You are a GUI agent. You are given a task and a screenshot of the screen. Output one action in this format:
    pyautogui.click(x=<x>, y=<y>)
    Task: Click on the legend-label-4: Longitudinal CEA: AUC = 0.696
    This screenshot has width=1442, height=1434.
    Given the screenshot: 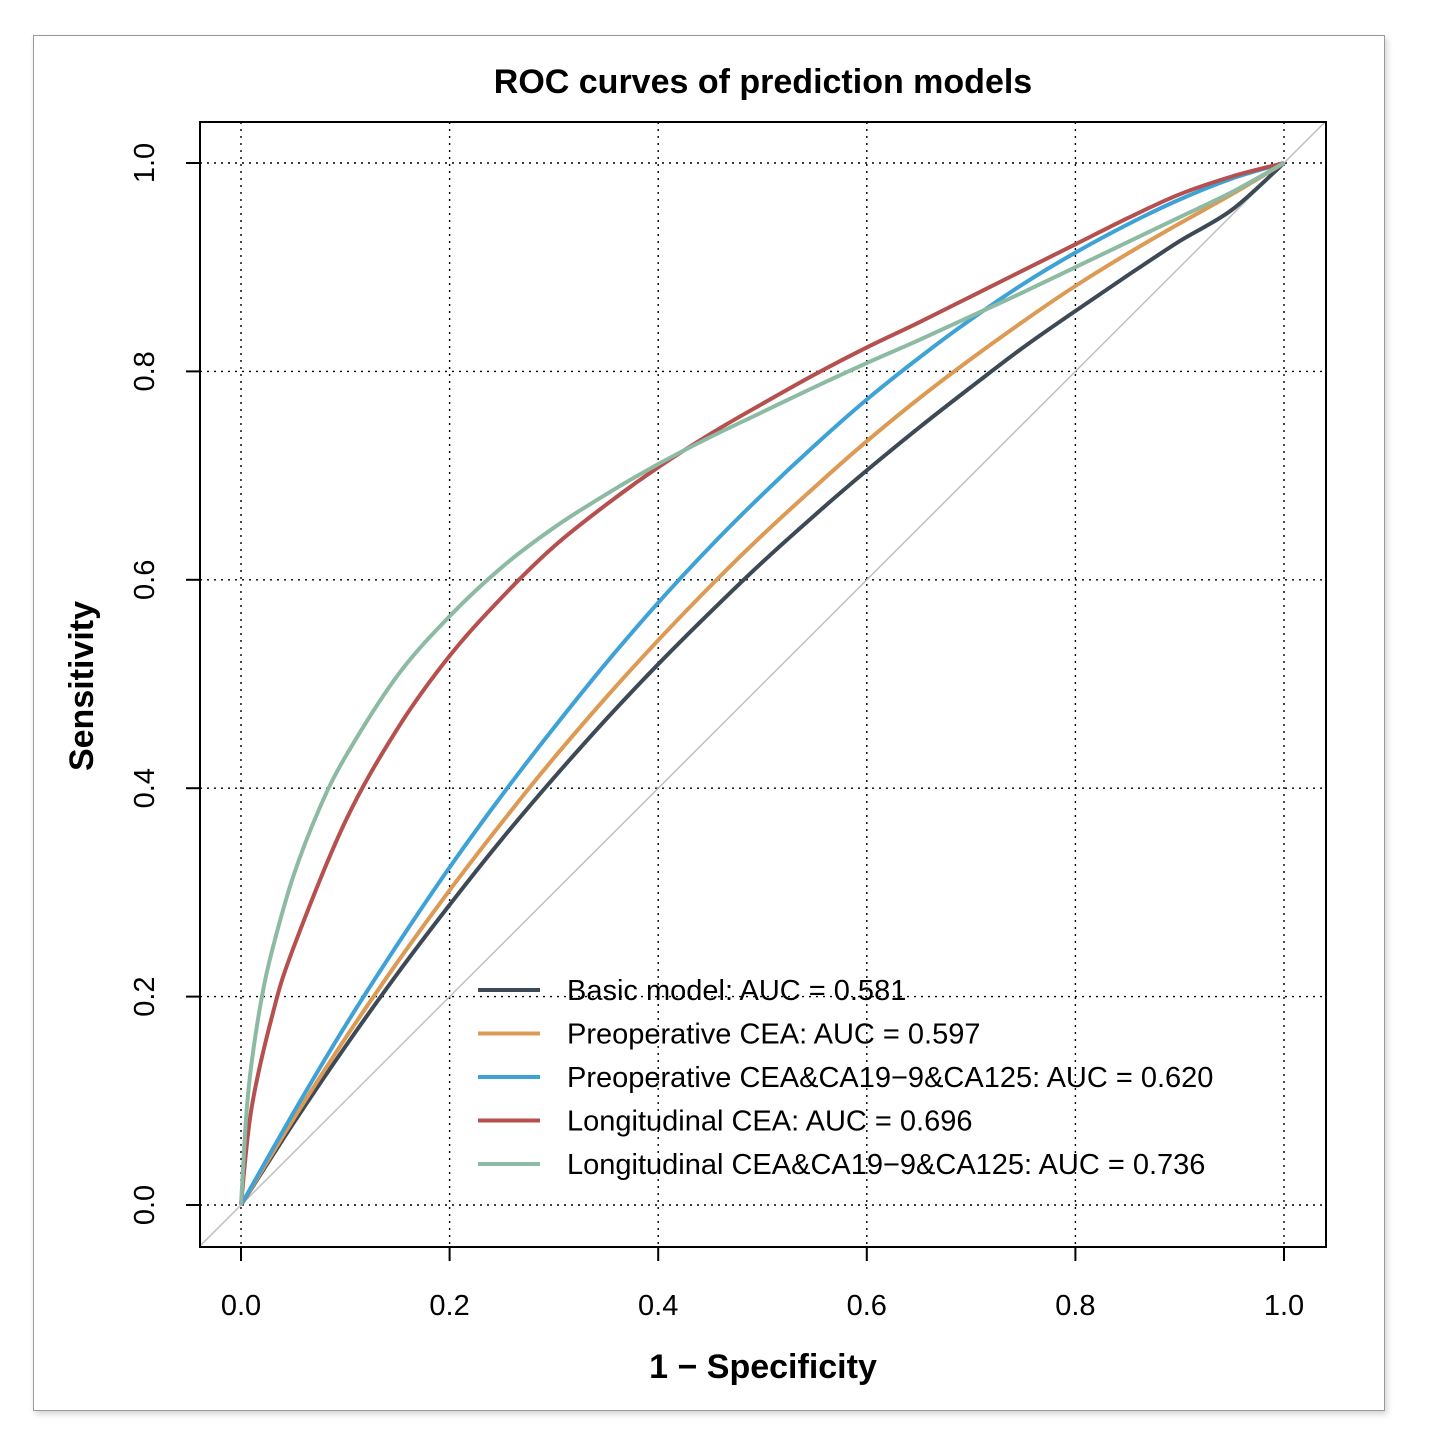 What is the action you would take?
    pyautogui.click(x=769, y=1122)
    